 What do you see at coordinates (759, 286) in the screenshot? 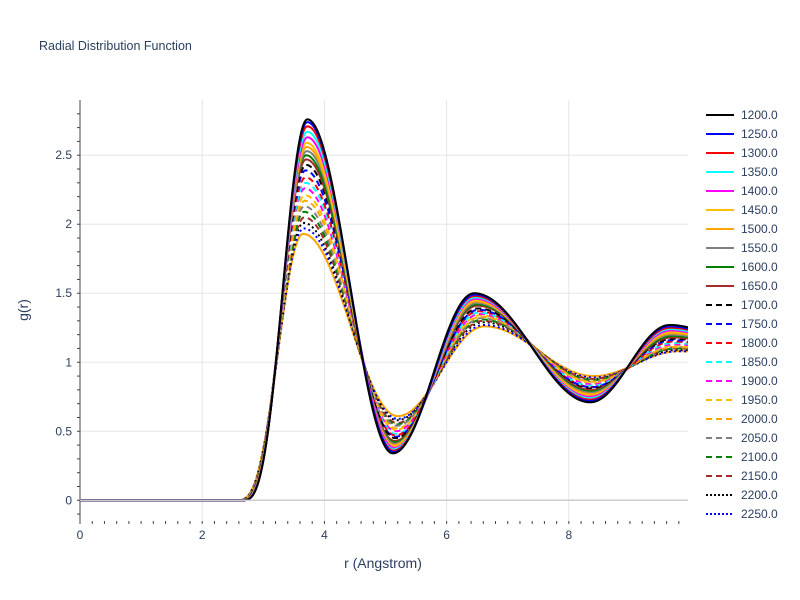
I see `legend-label: 1650.0` at bounding box center [759, 286].